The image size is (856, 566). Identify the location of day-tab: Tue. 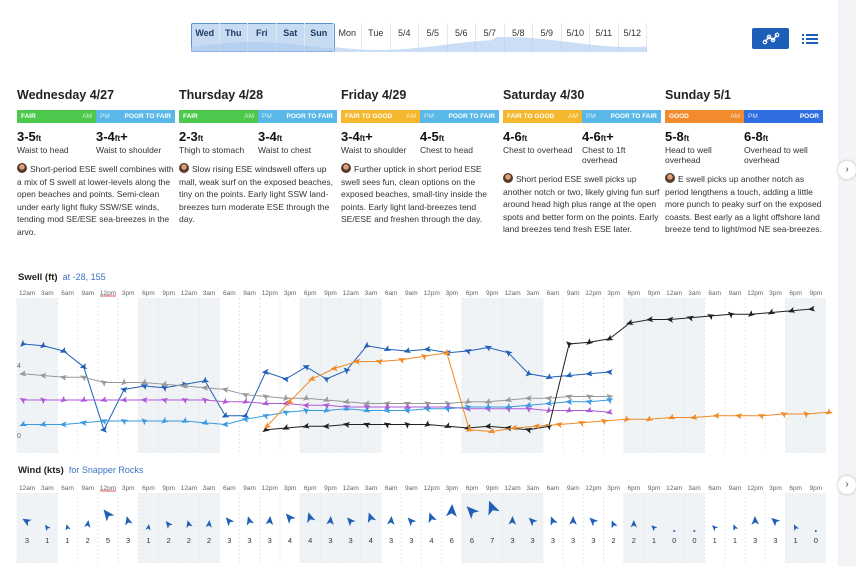
(376, 37).